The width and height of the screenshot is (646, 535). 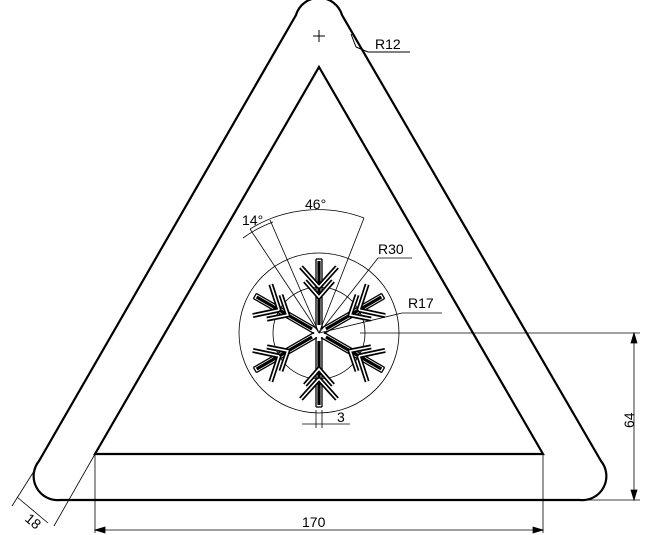 I want to click on dimension-r17: R17, so click(x=380, y=314).